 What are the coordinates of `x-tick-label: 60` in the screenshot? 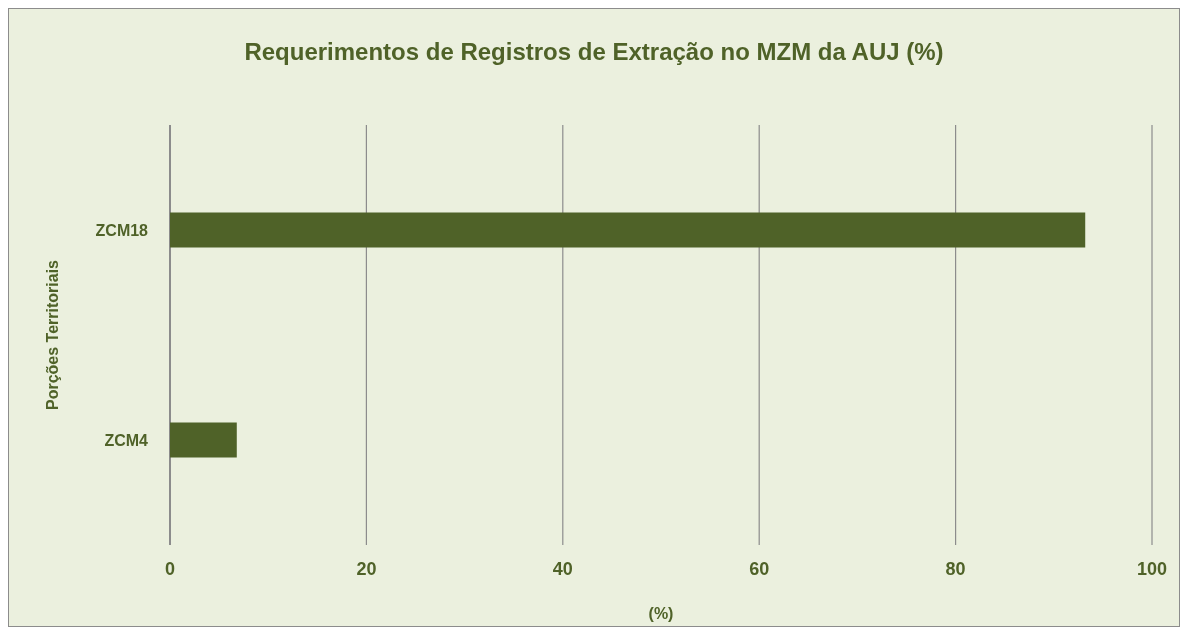 It's located at (759, 569).